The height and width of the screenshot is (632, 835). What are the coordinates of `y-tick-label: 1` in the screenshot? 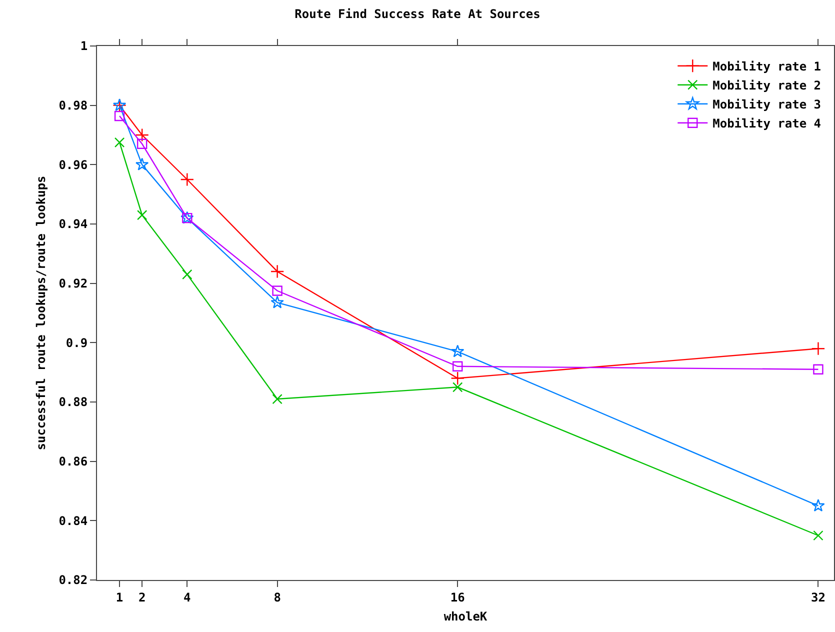 It's located at (84, 46).